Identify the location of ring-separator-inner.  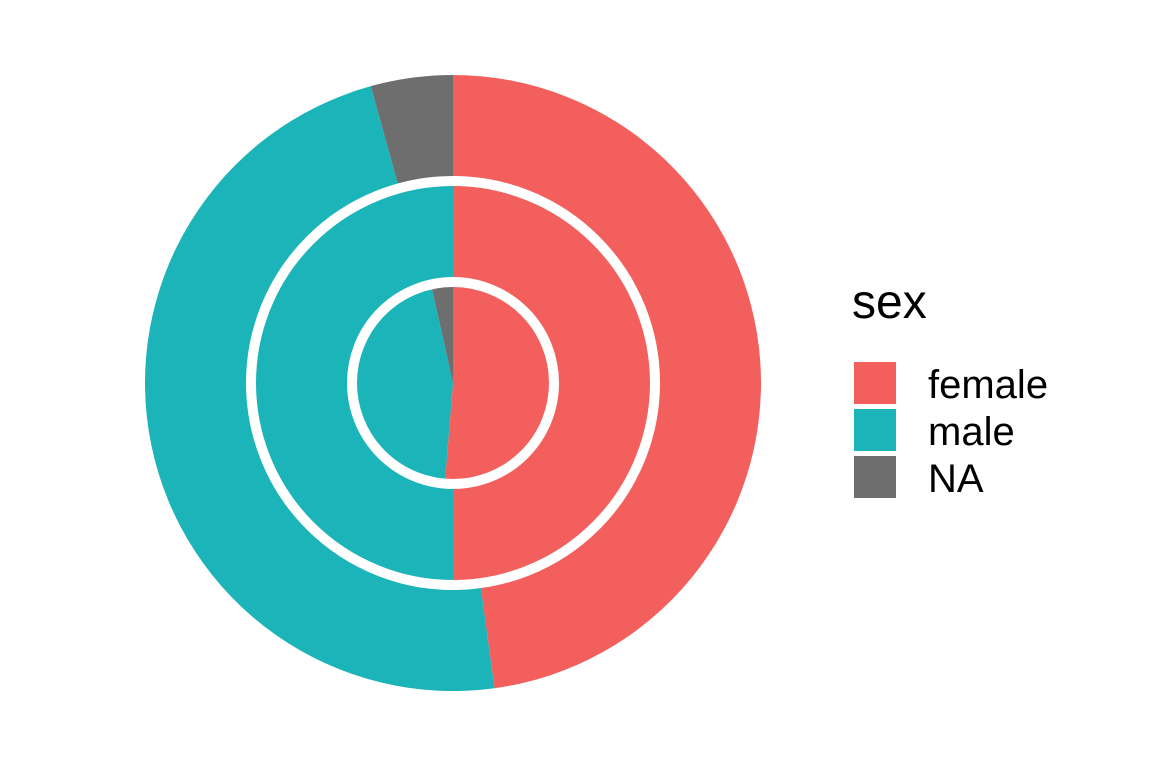
(453, 383).